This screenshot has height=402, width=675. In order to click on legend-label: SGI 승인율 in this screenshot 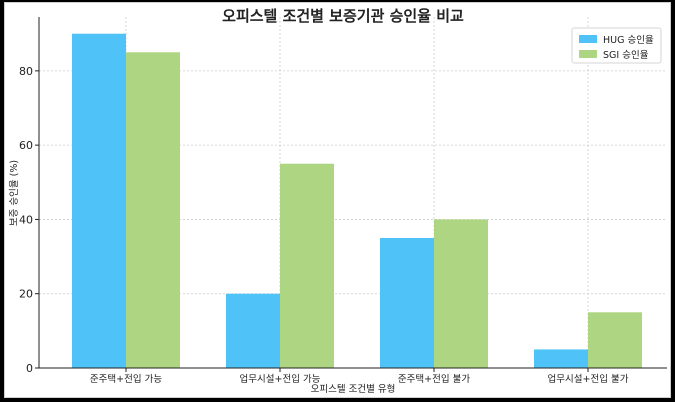, I will do `click(626, 55)`.